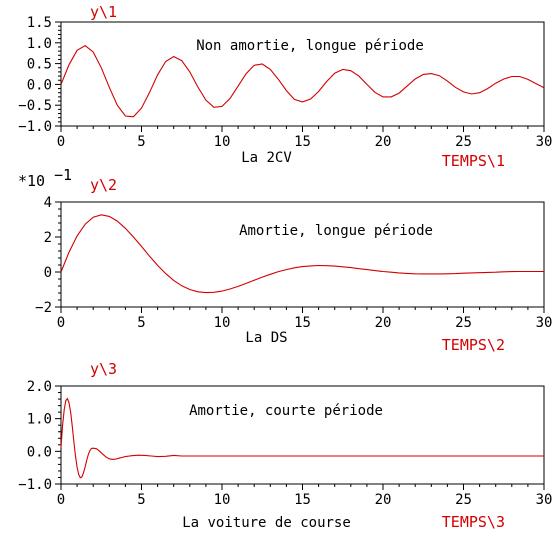 The width and height of the screenshot is (552, 539). I want to click on y-scale-exponent: −1, so click(63, 175).